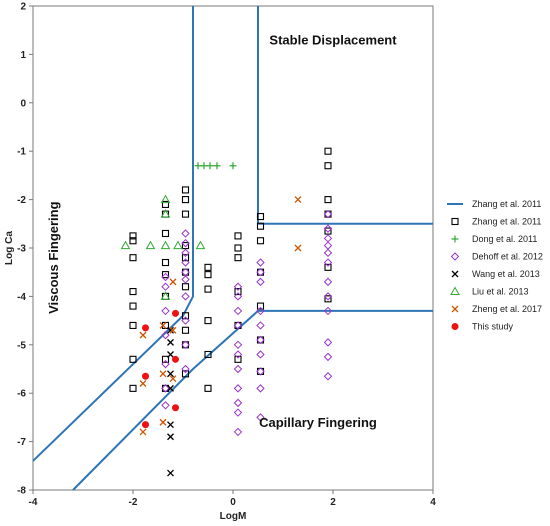 The height and width of the screenshot is (526, 550). What do you see at coordinates (21, 491) in the screenshot?
I see `y-tick-label: -8` at bounding box center [21, 491].